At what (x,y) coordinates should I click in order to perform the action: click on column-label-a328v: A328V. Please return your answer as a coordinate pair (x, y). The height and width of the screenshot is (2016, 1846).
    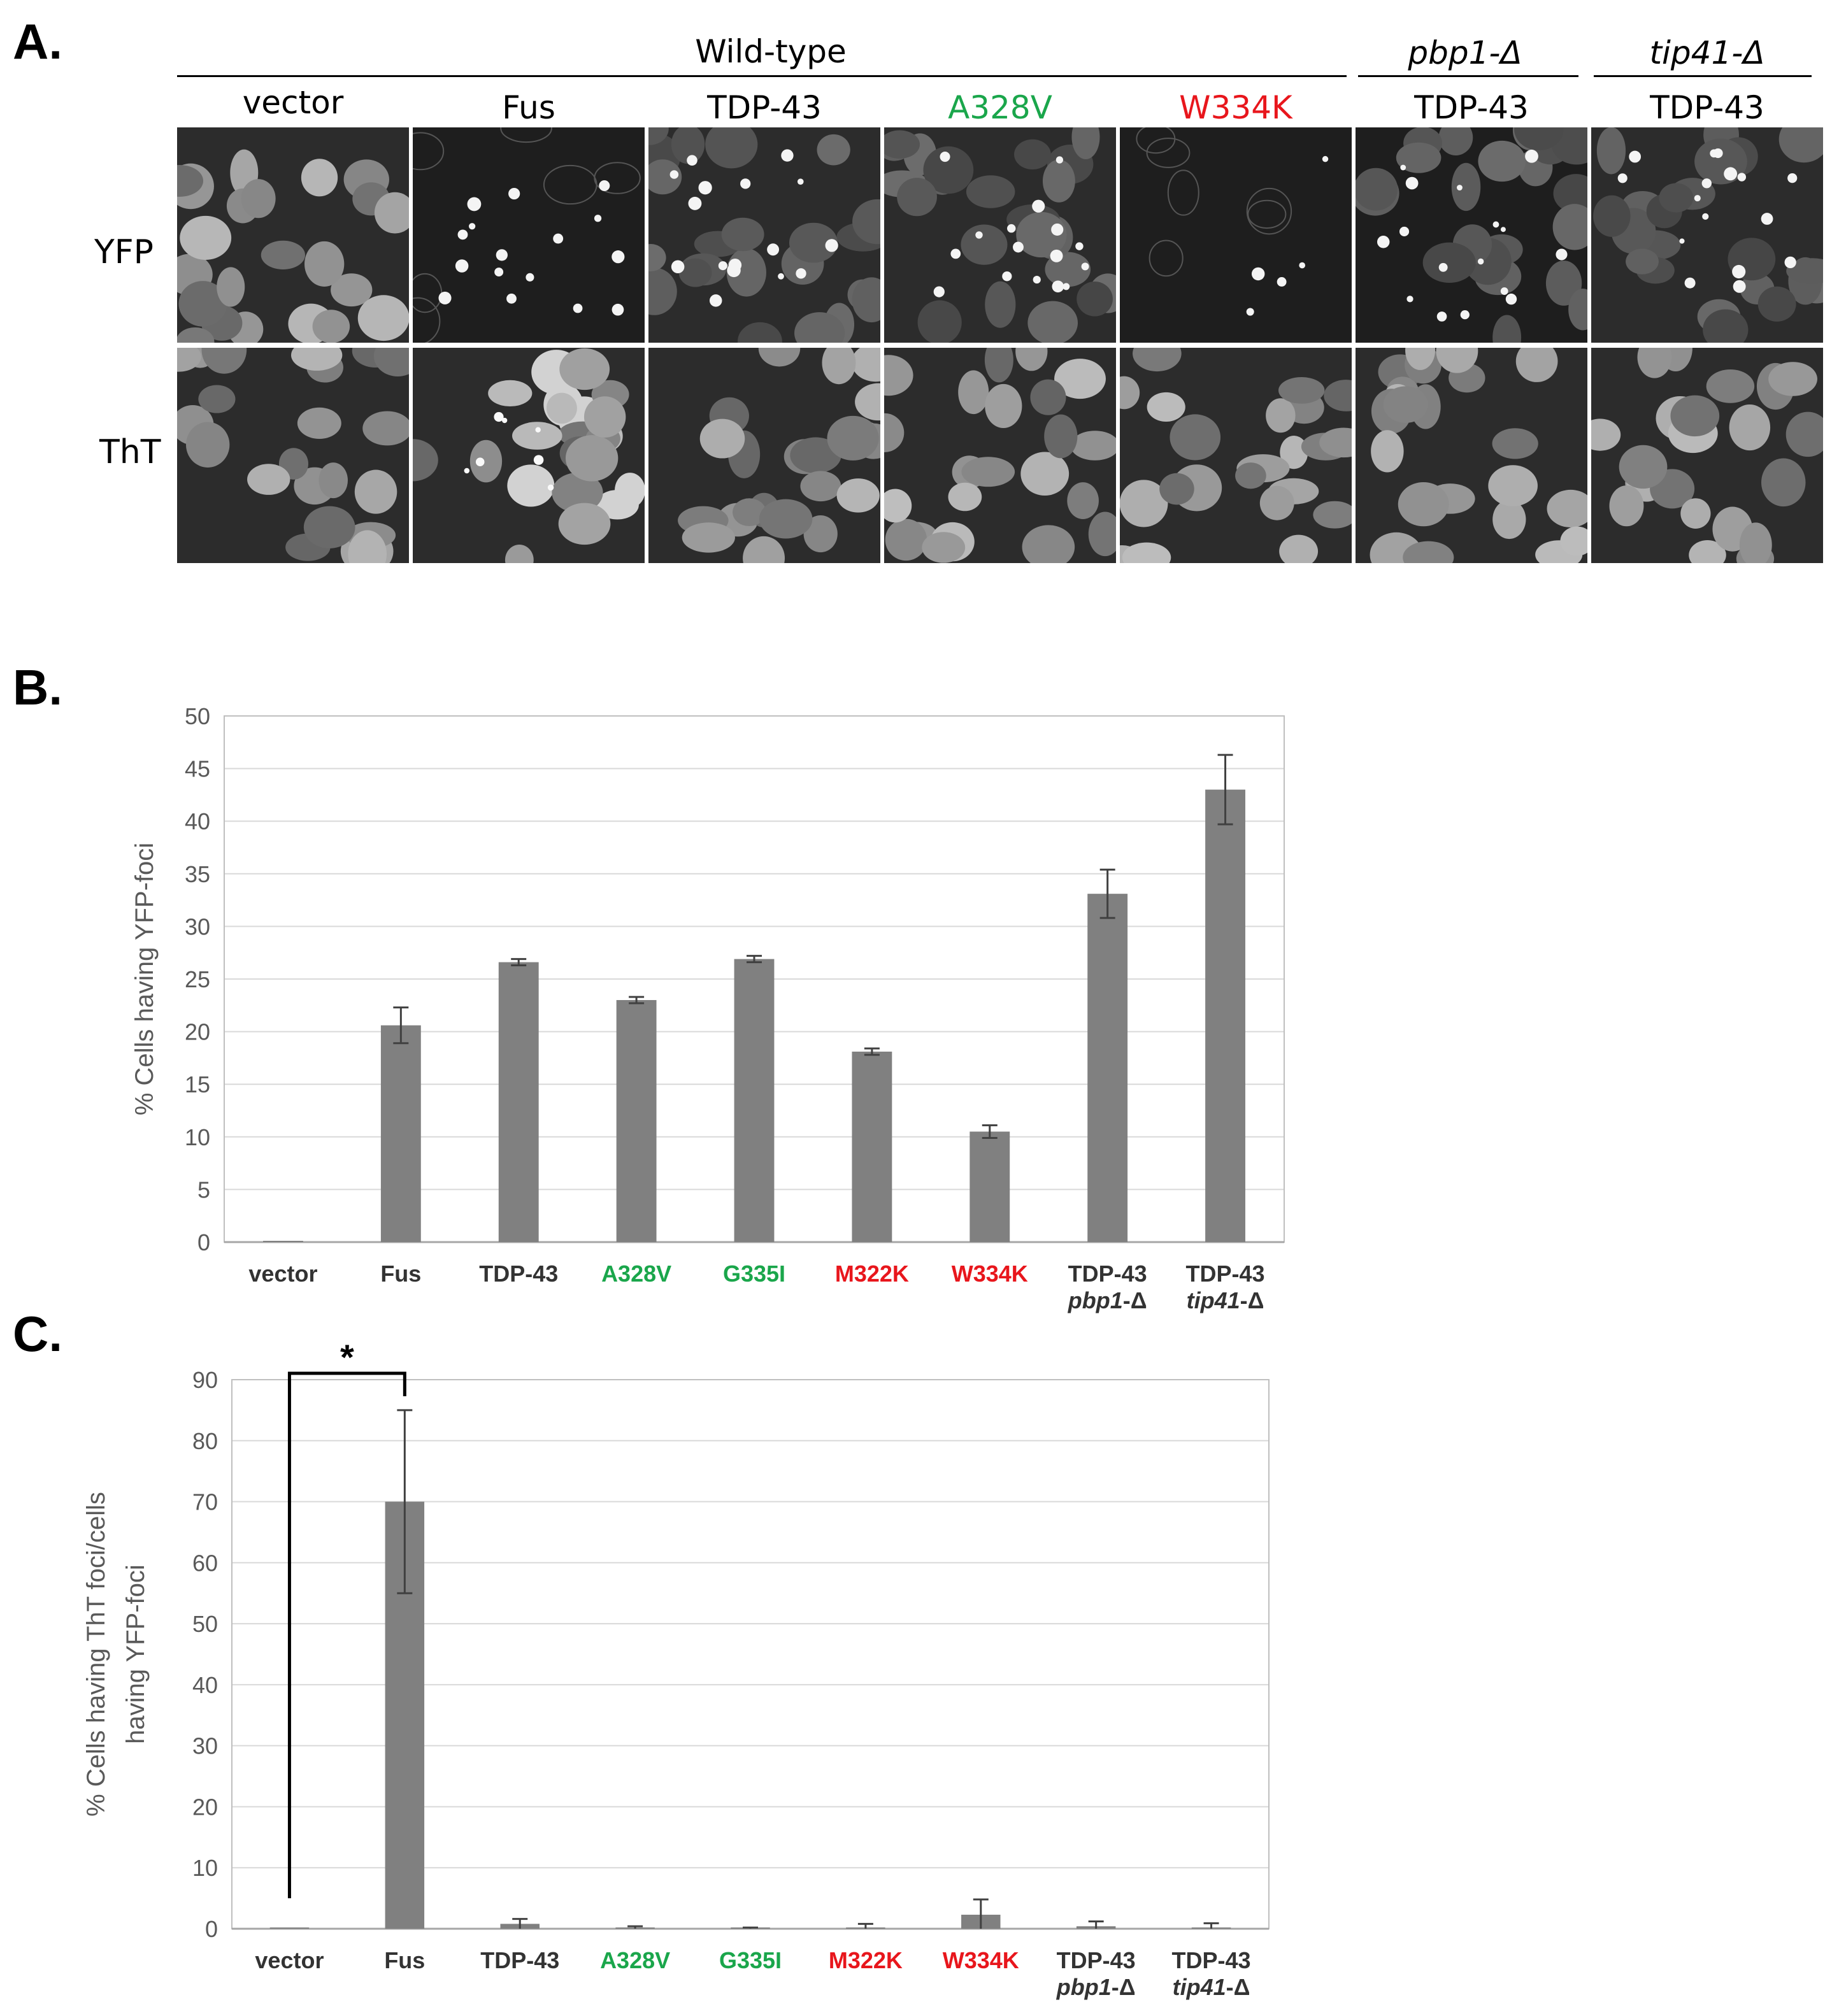
    Looking at the image, I should click on (1000, 108).